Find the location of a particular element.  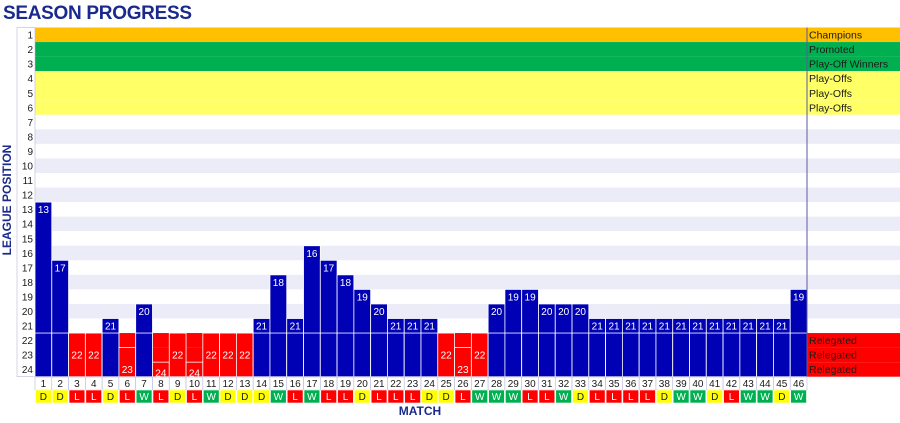

match-number: 46 is located at coordinates (799, 384).